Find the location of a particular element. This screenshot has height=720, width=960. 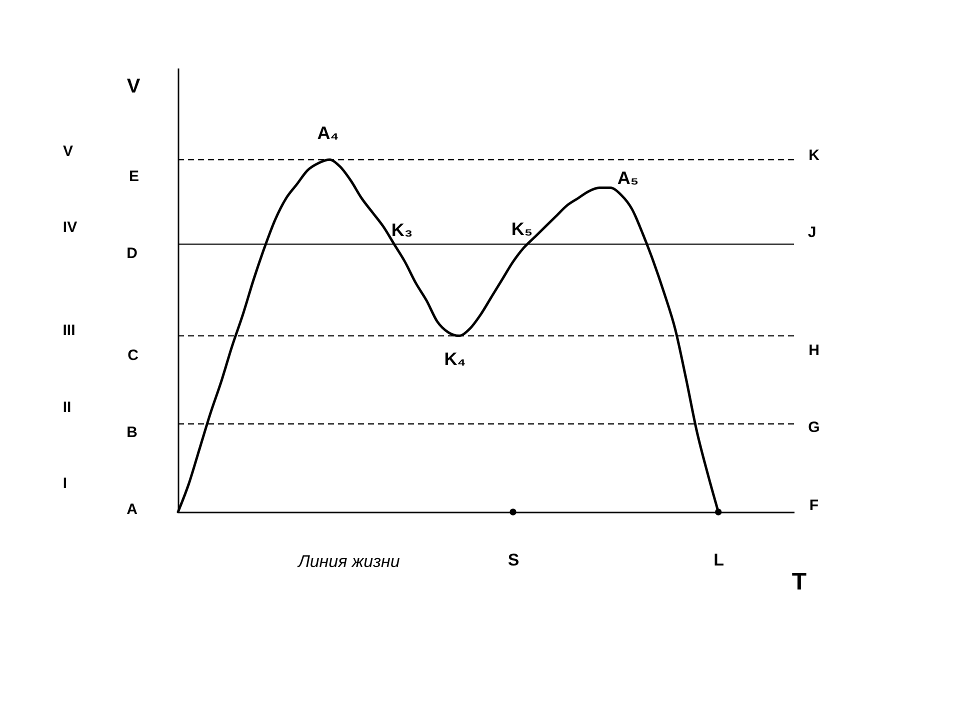

text: F is located at coordinates (814, 505).